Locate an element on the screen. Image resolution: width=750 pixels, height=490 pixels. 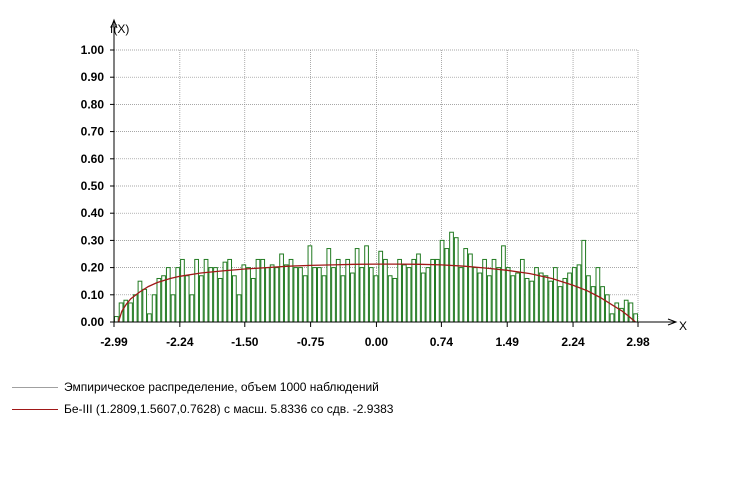
legend-swatch-histogram is located at coordinates (35, 387).